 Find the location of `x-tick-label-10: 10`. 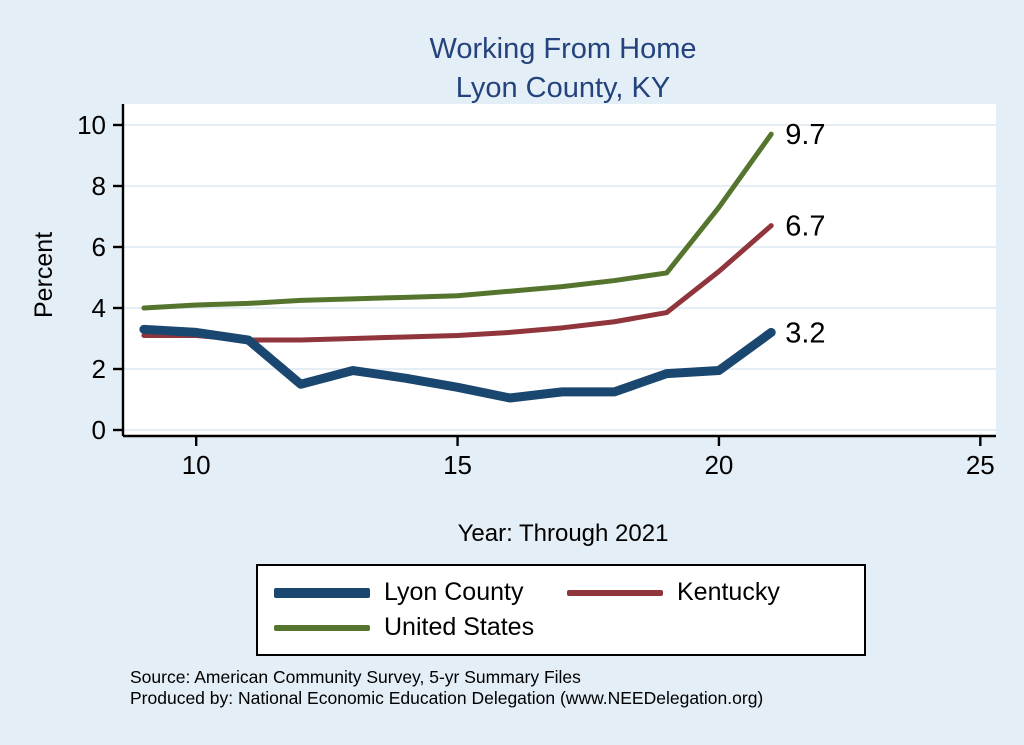

x-tick-label-10: 10 is located at coordinates (196, 465).